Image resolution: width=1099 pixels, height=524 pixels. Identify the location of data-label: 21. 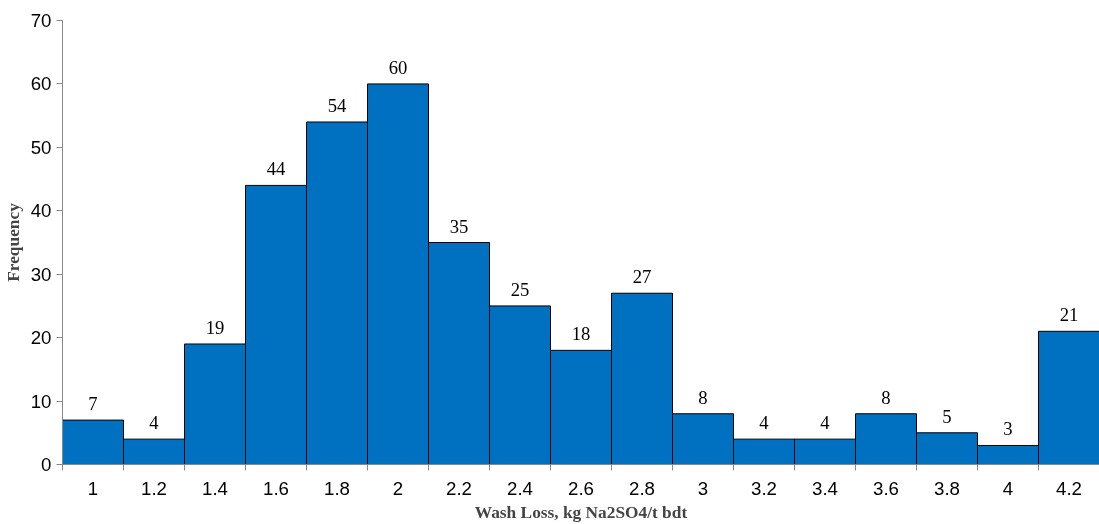
(1069, 315).